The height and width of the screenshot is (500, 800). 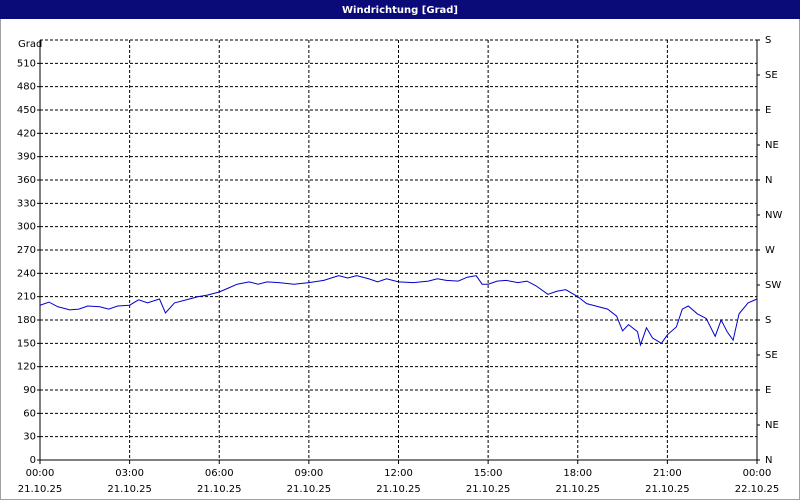 What do you see at coordinates (26, 110) in the screenshot?
I see `y-tick-label: 450` at bounding box center [26, 110].